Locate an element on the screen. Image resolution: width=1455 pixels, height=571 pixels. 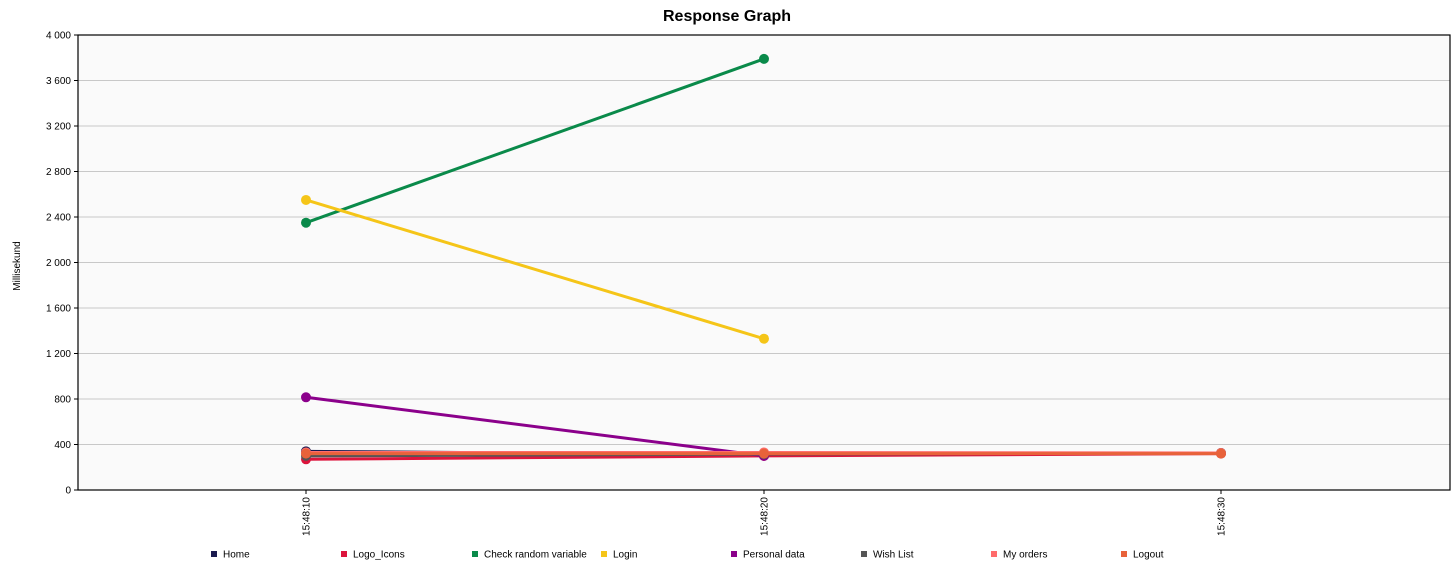
legend-item: Check random variable is located at coordinates (529, 555).